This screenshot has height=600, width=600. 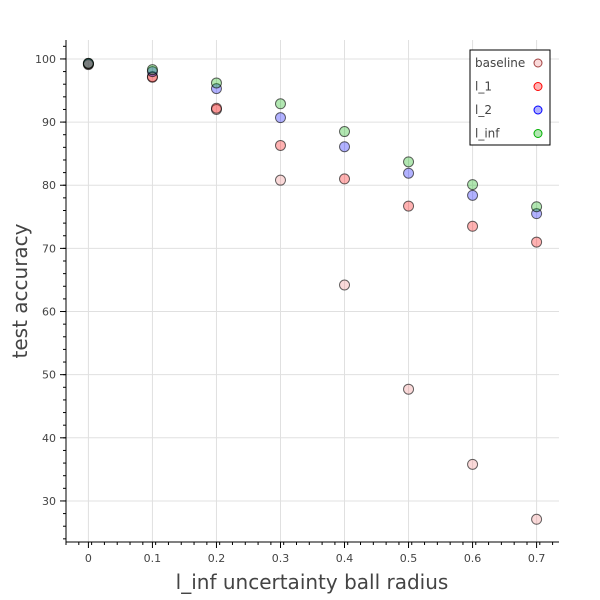 I want to click on y-tick-label: 40, so click(x=49, y=438).